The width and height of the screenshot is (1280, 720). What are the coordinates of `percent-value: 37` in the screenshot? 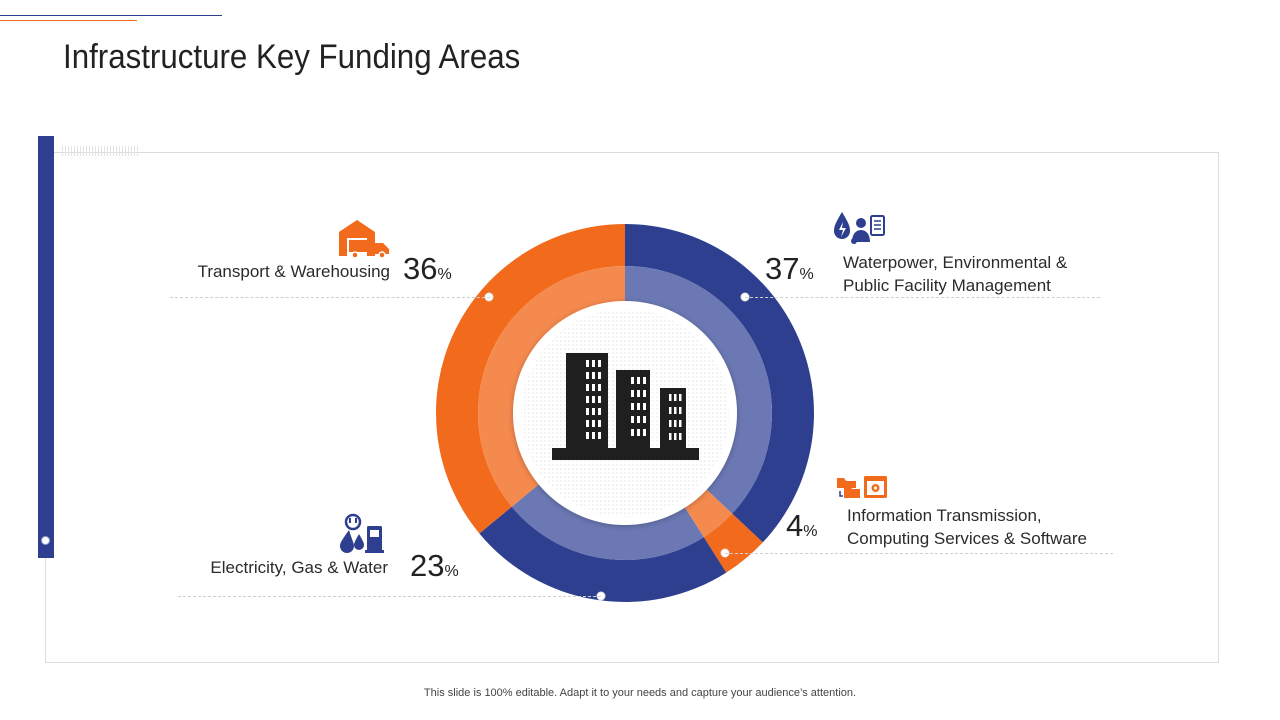 It's located at (782, 268).